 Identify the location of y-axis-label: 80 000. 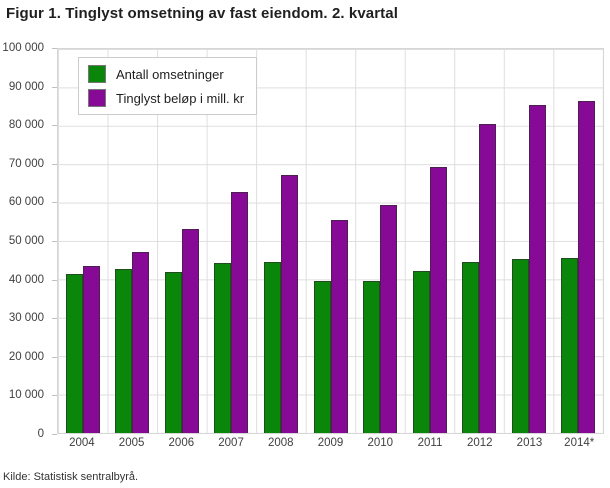
(26, 125).